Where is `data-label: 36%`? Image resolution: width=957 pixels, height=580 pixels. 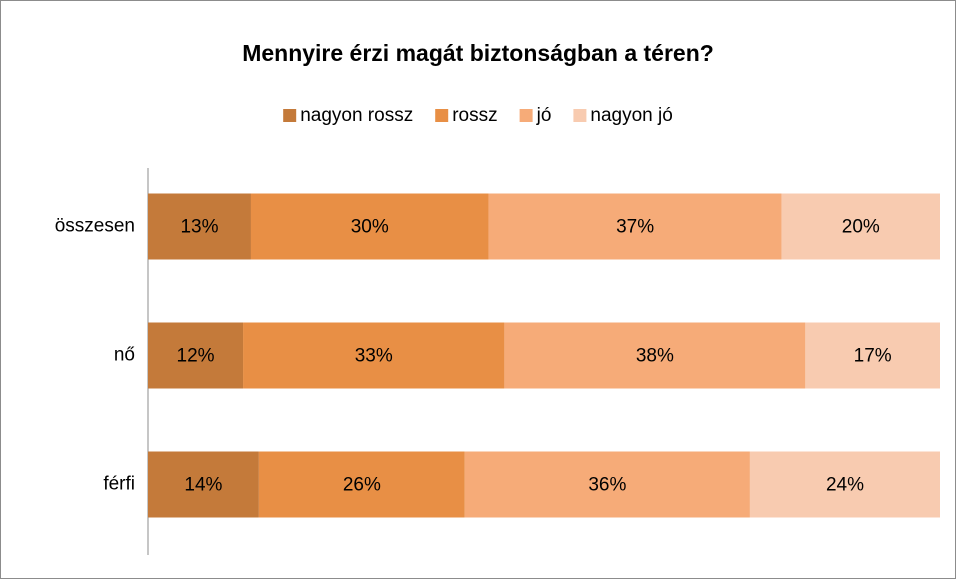
data-label: 36% is located at coordinates (607, 485).